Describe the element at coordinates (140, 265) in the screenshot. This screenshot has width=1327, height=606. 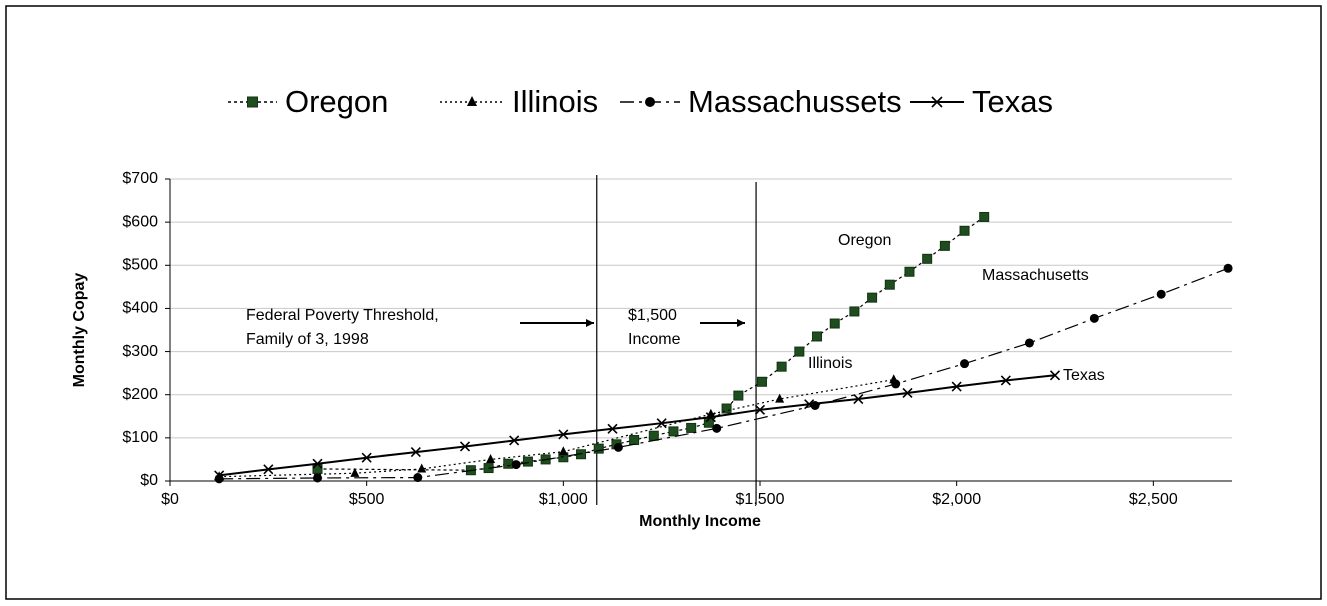
I see `y-tick-label: $500` at that location.